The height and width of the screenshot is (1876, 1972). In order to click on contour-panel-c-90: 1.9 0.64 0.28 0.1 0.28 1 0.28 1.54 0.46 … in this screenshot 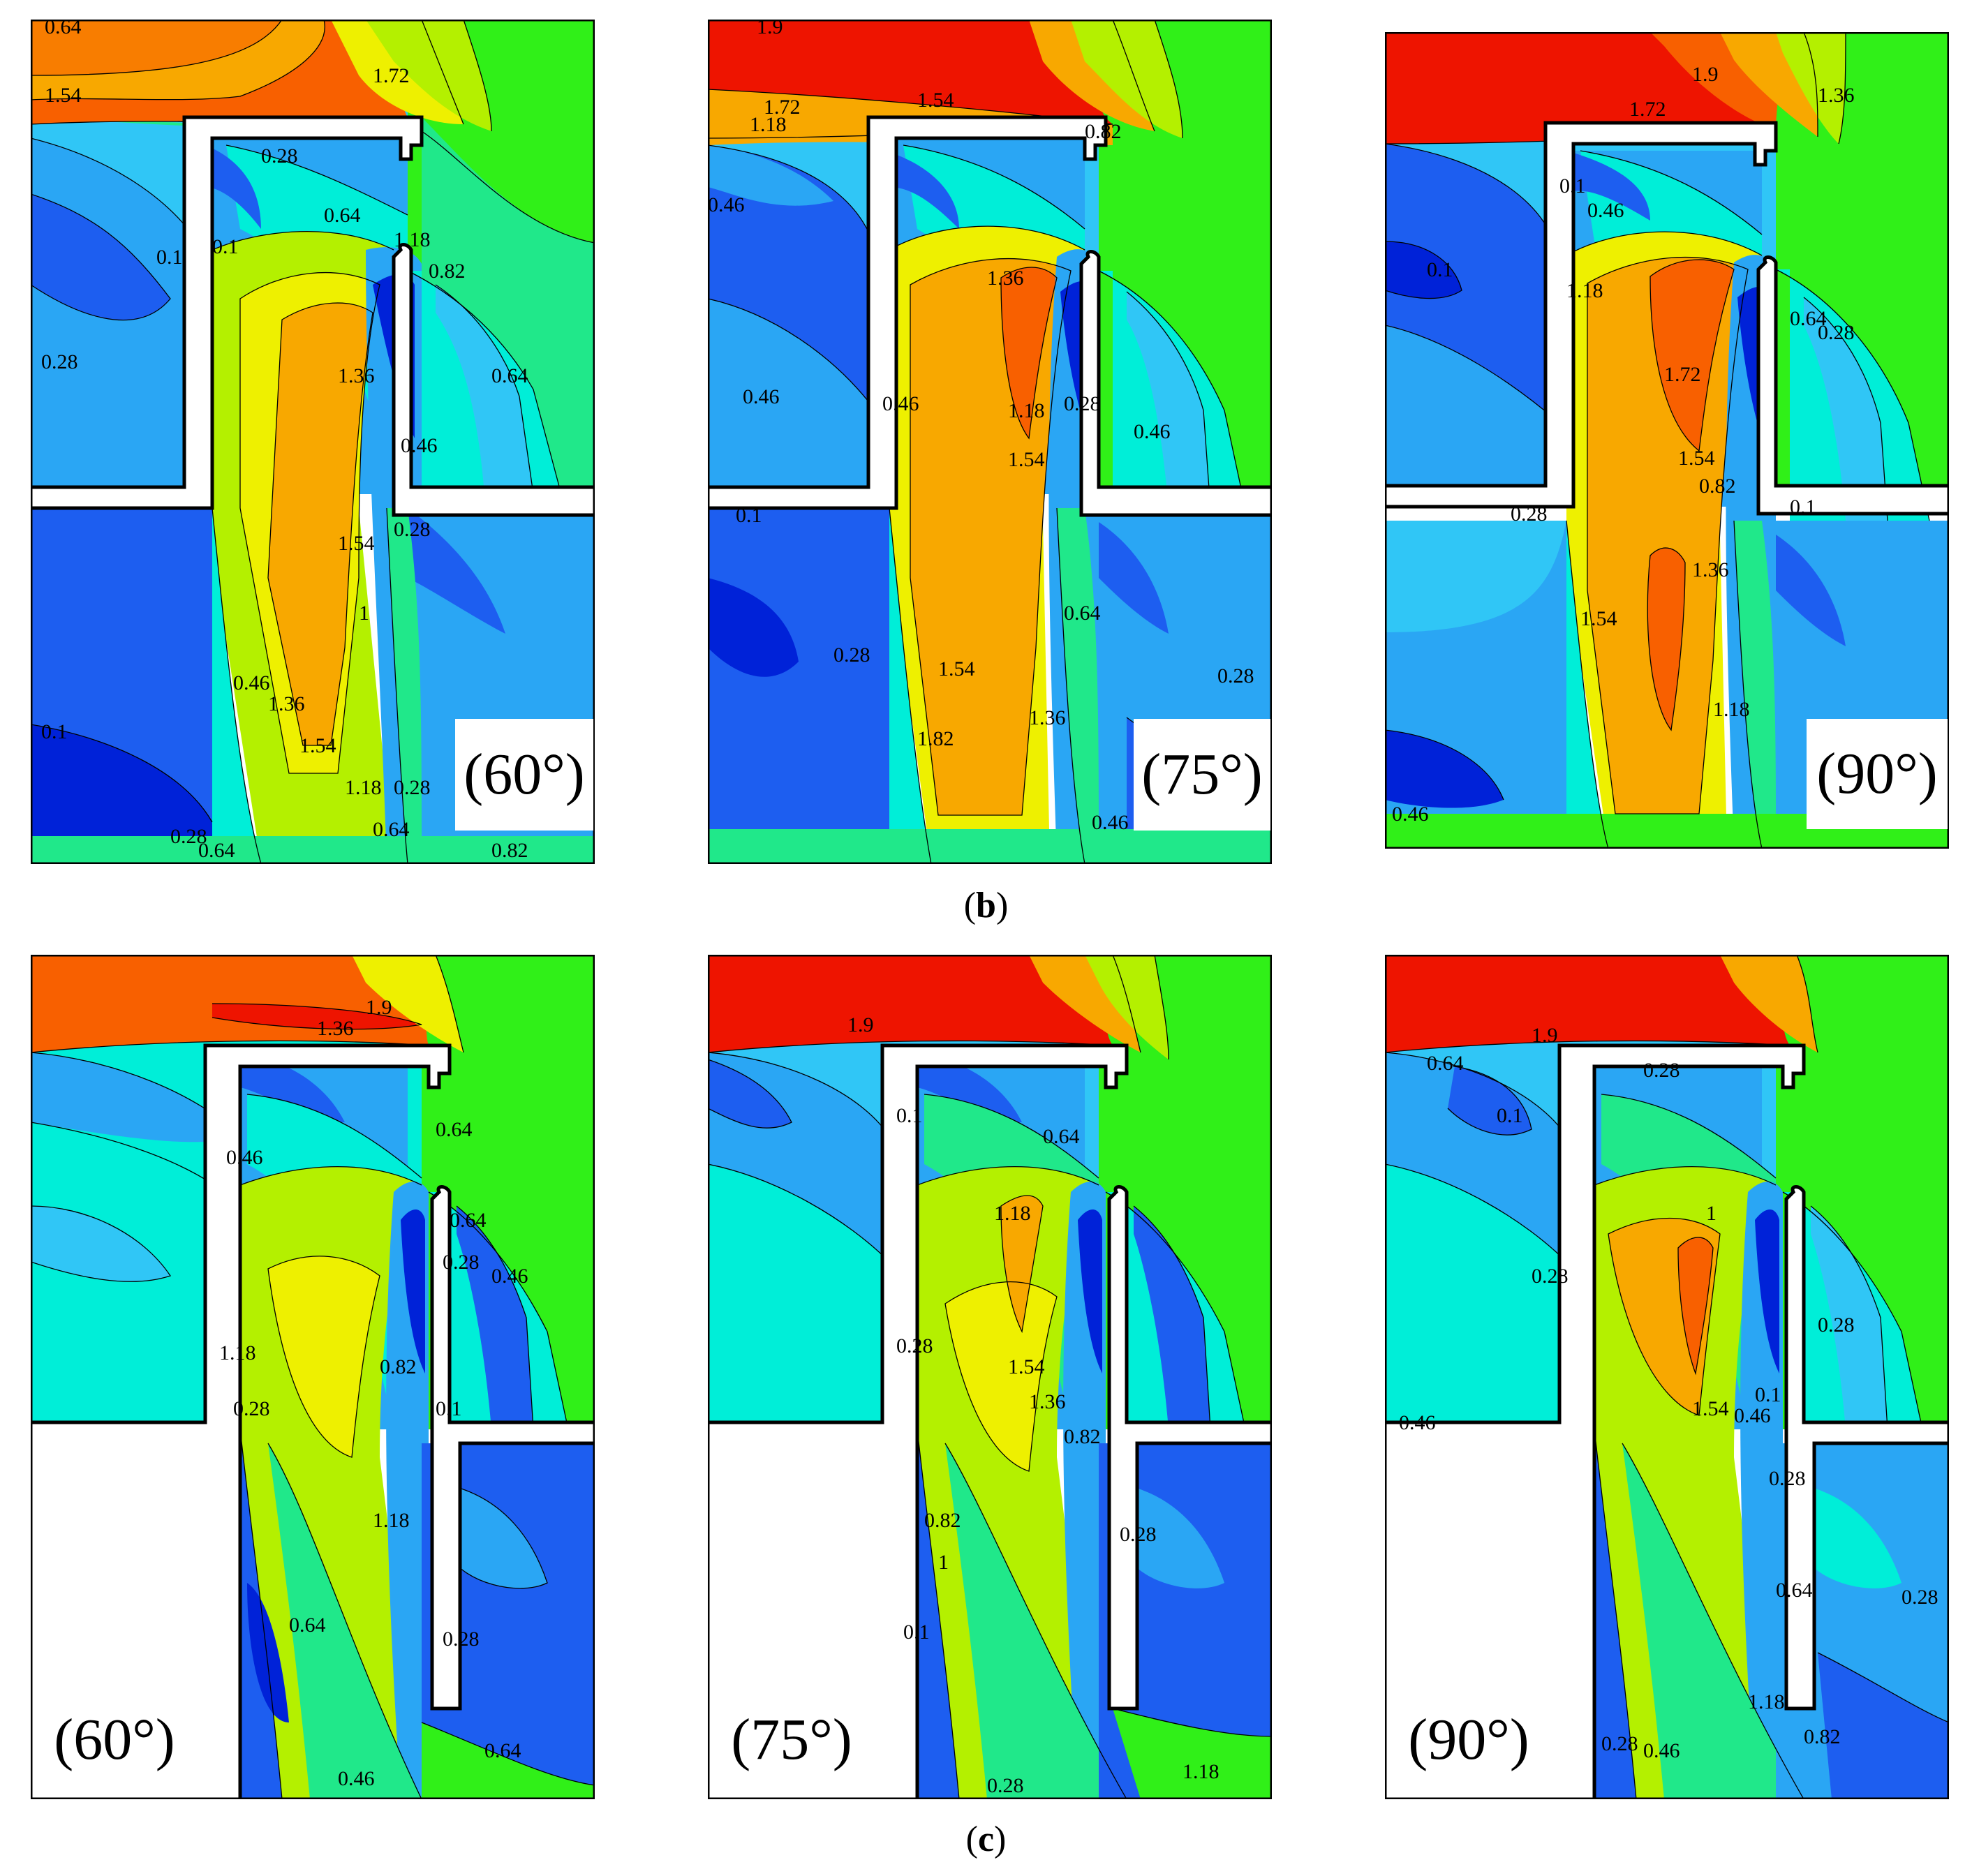, I will do `click(1667, 1377)`.